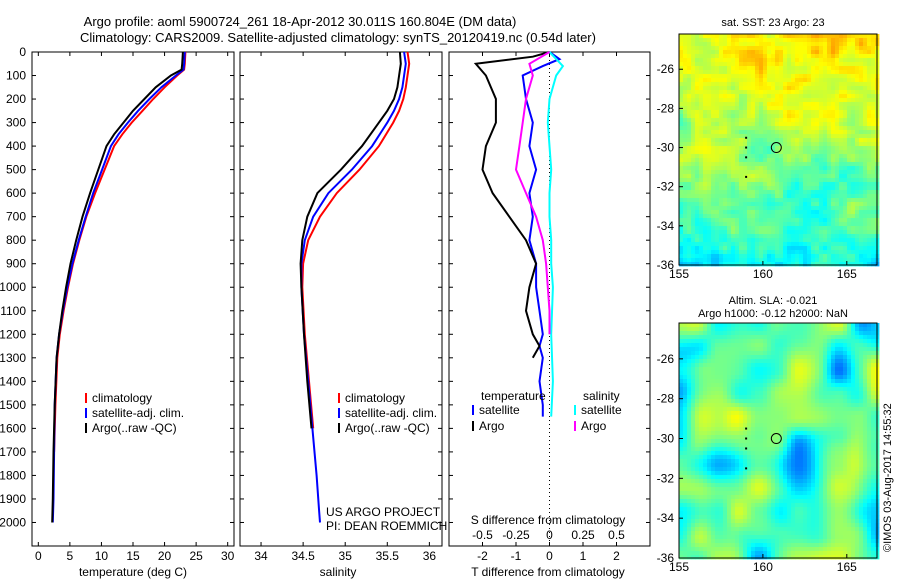  What do you see at coordinates (13, 381) in the screenshot?
I see `temperature-ytick-label: 1400` at bounding box center [13, 381].